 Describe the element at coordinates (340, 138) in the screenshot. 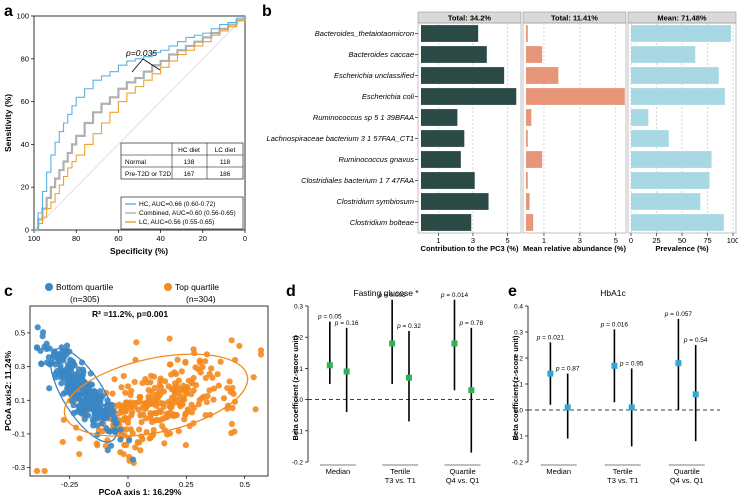

I see `category-label: Lachnospiraceae bacterium 3 1 57FAA_CT1` at that location.